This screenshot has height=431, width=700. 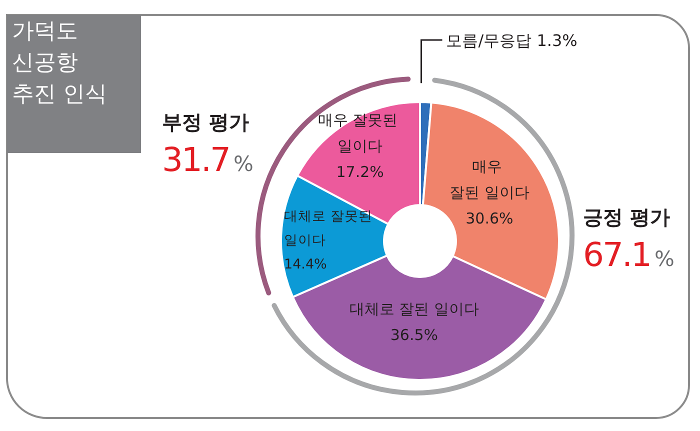 I want to click on slice-label: 모름/무응답, so click(x=489, y=40).